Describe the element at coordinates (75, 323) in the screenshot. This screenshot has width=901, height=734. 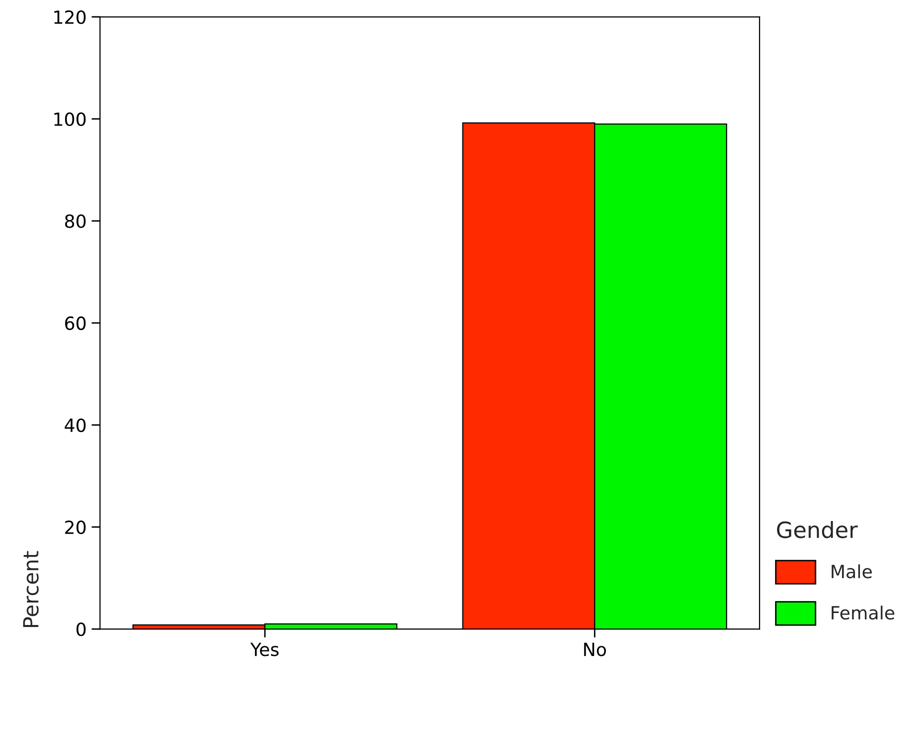
I see `y-tick-label: 60` at that location.